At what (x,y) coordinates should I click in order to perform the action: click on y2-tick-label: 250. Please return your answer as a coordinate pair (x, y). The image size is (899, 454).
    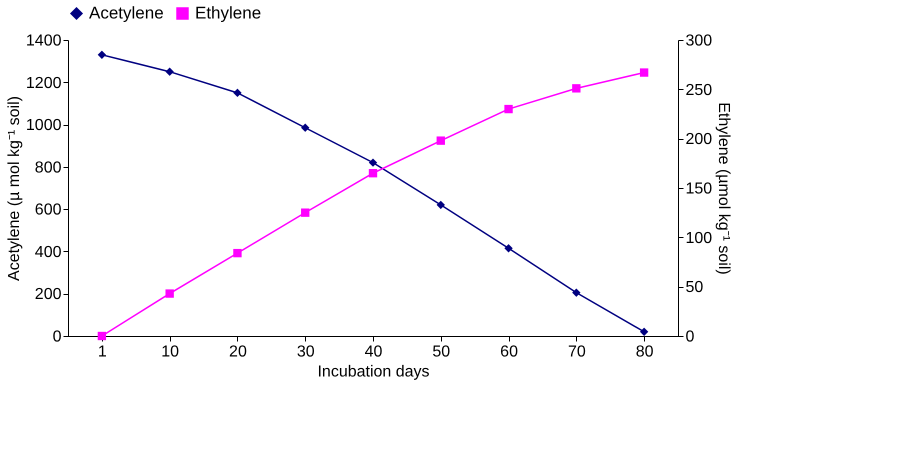
    Looking at the image, I should click on (699, 90).